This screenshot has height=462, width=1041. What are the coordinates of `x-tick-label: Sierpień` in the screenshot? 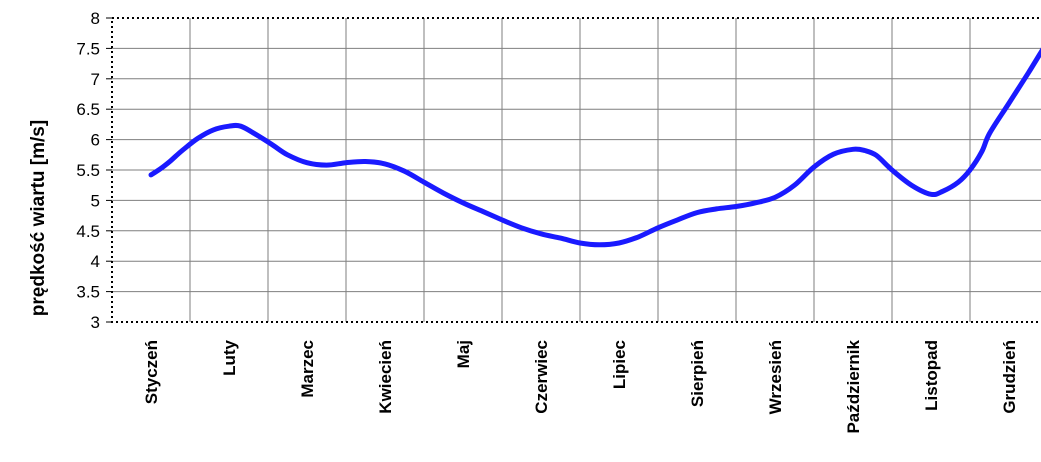 It's located at (697, 373).